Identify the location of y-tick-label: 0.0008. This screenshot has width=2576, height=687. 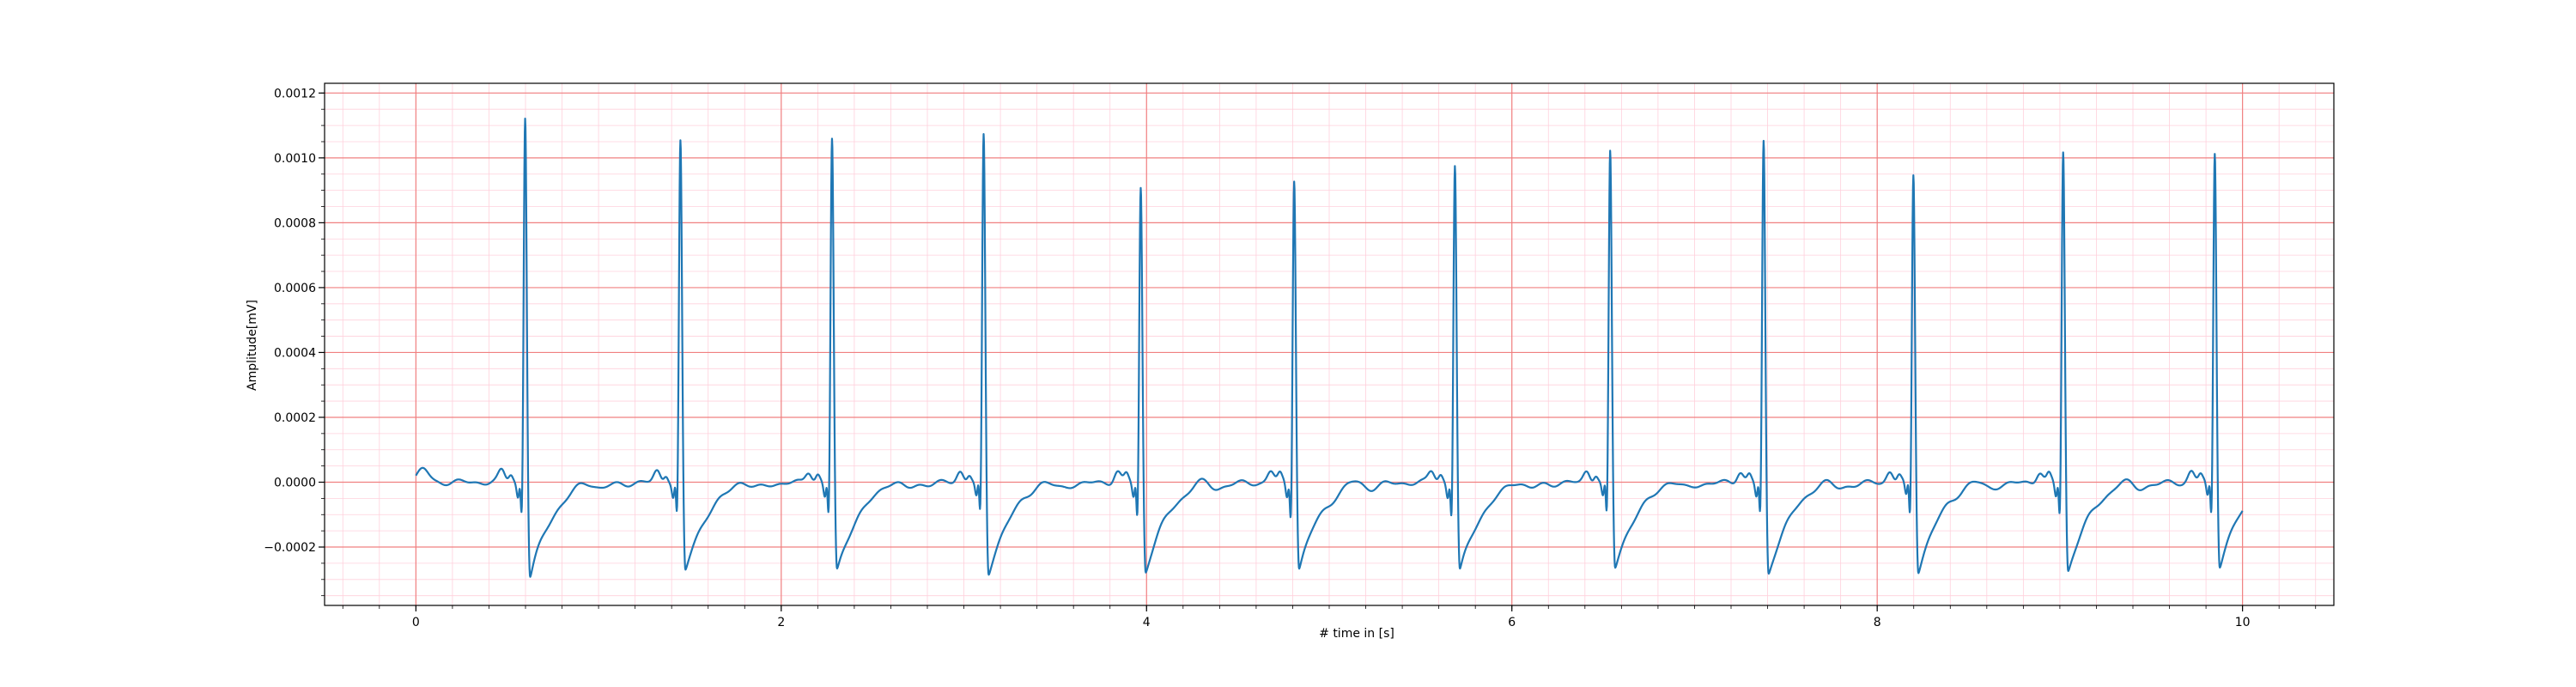
(295, 223).